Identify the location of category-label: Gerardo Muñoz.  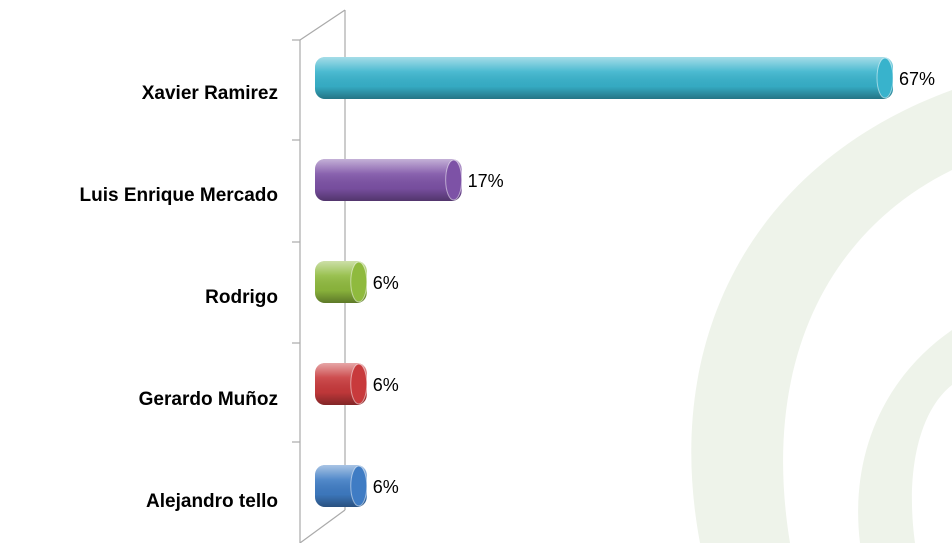
(208, 399).